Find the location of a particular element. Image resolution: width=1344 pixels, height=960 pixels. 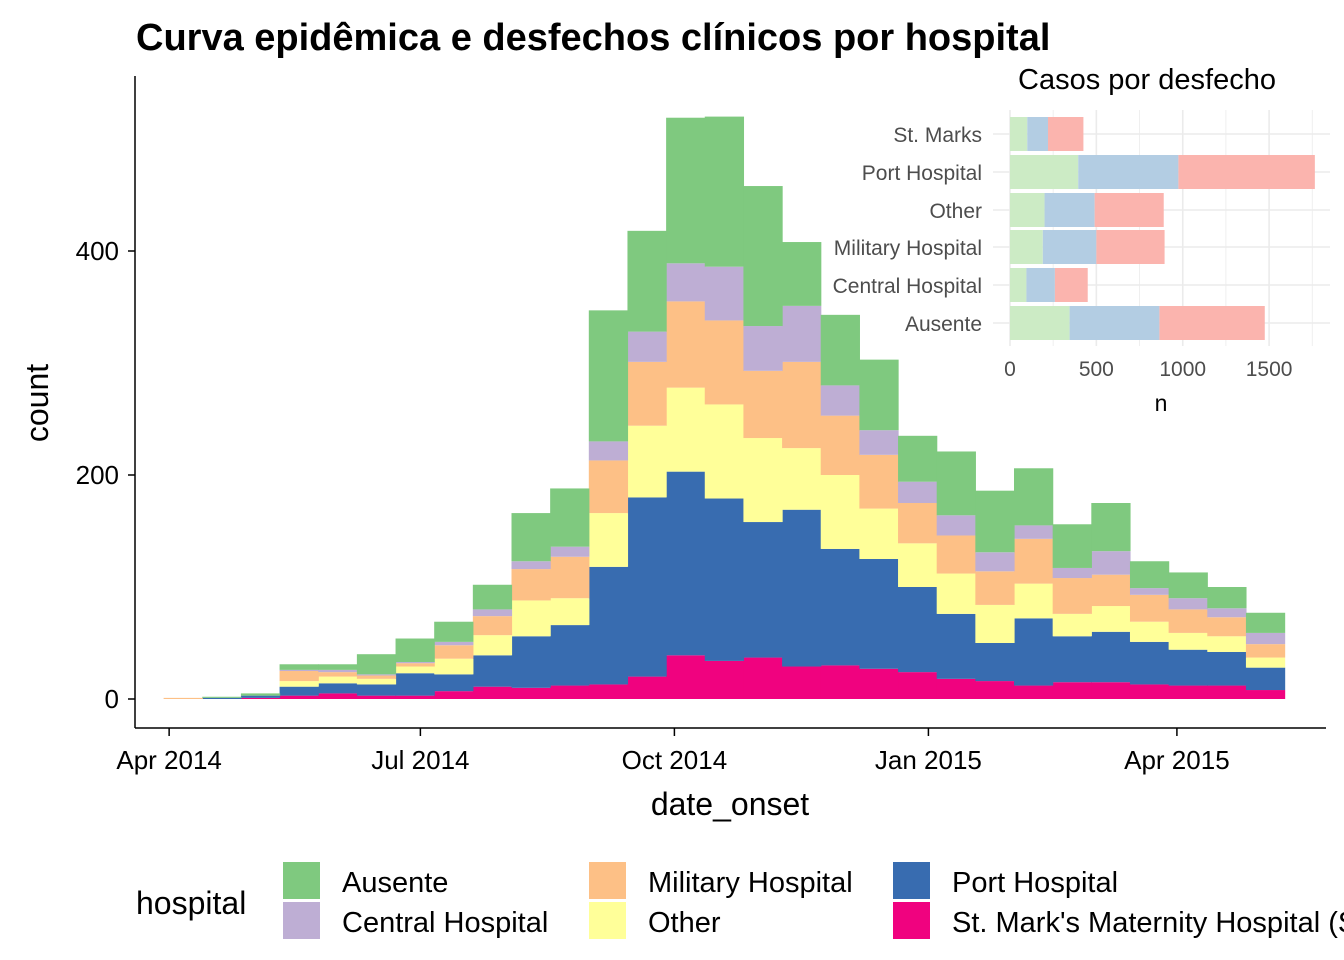

inset-category-military-hospital: Military Hospital is located at coordinates (908, 248).